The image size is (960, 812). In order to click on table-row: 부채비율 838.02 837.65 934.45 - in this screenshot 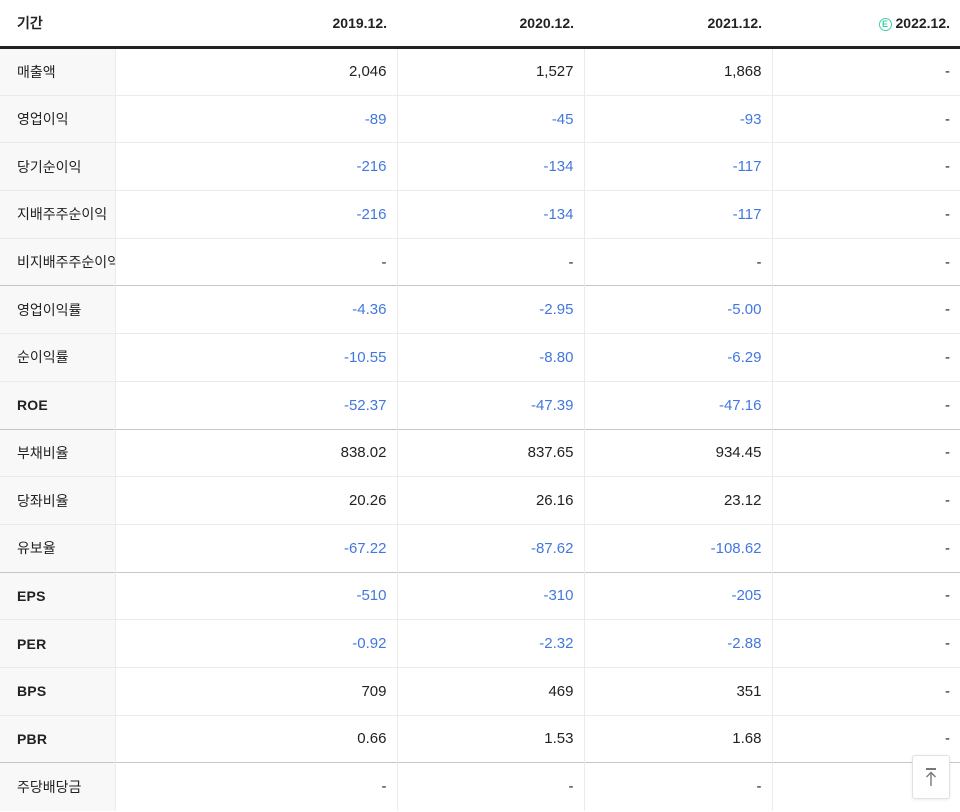, I will do `click(480, 452)`.